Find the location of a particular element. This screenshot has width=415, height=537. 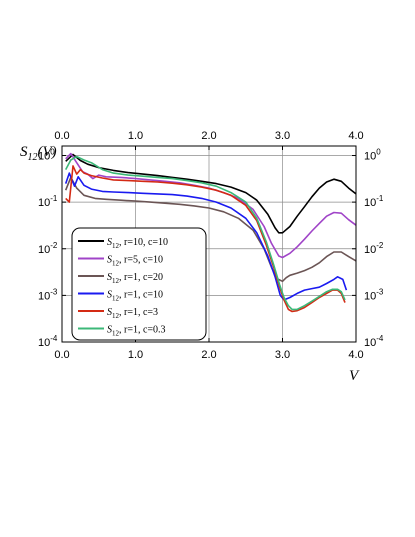

y-tick-label-left: 10⁰ is located at coordinates (46, 155).